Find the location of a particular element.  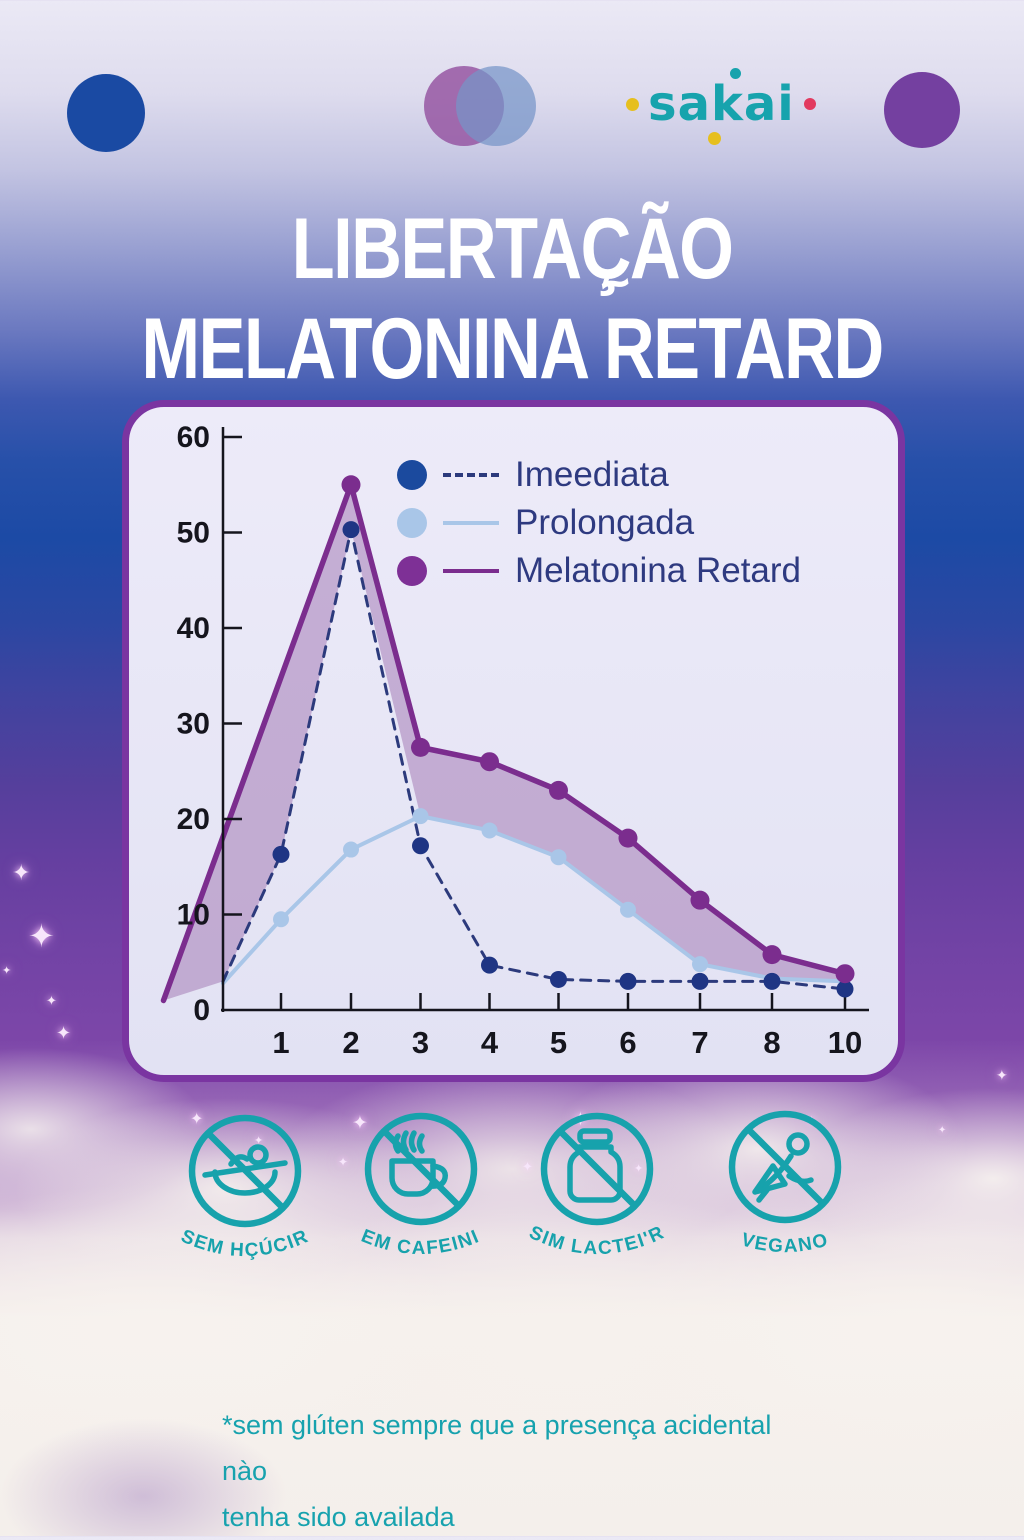

chart-legend: Imeediata Prolongada Melatonina Retard is located at coordinates (599, 523).